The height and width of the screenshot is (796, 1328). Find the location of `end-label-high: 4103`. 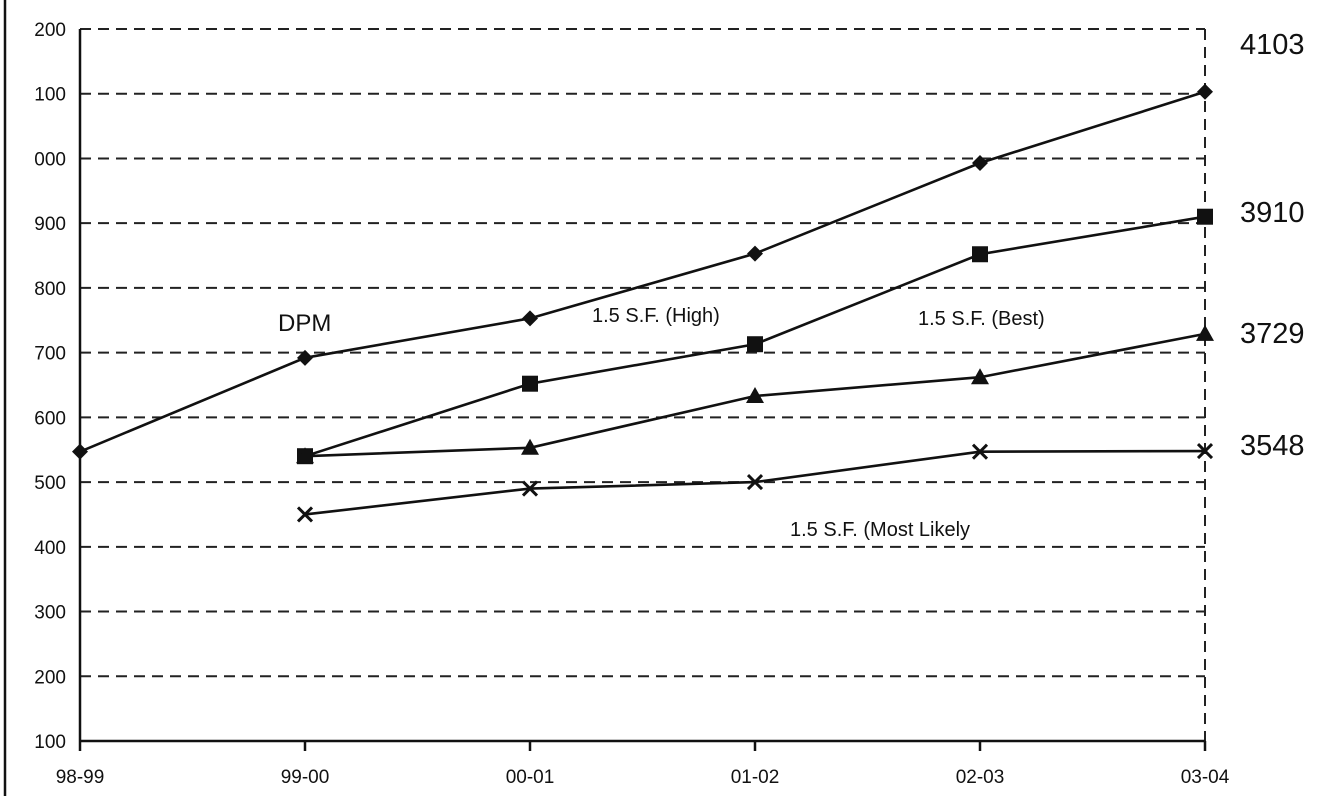

end-label-high: 4103 is located at coordinates (1272, 45).